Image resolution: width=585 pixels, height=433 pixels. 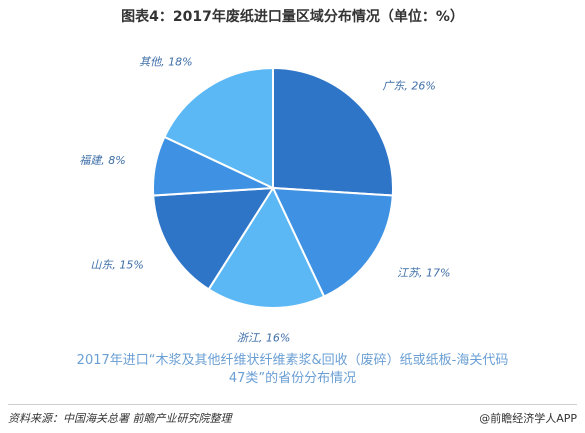 What do you see at coordinates (408, 85) in the screenshot?
I see `slice-label-0: 广东, 26%` at bounding box center [408, 85].